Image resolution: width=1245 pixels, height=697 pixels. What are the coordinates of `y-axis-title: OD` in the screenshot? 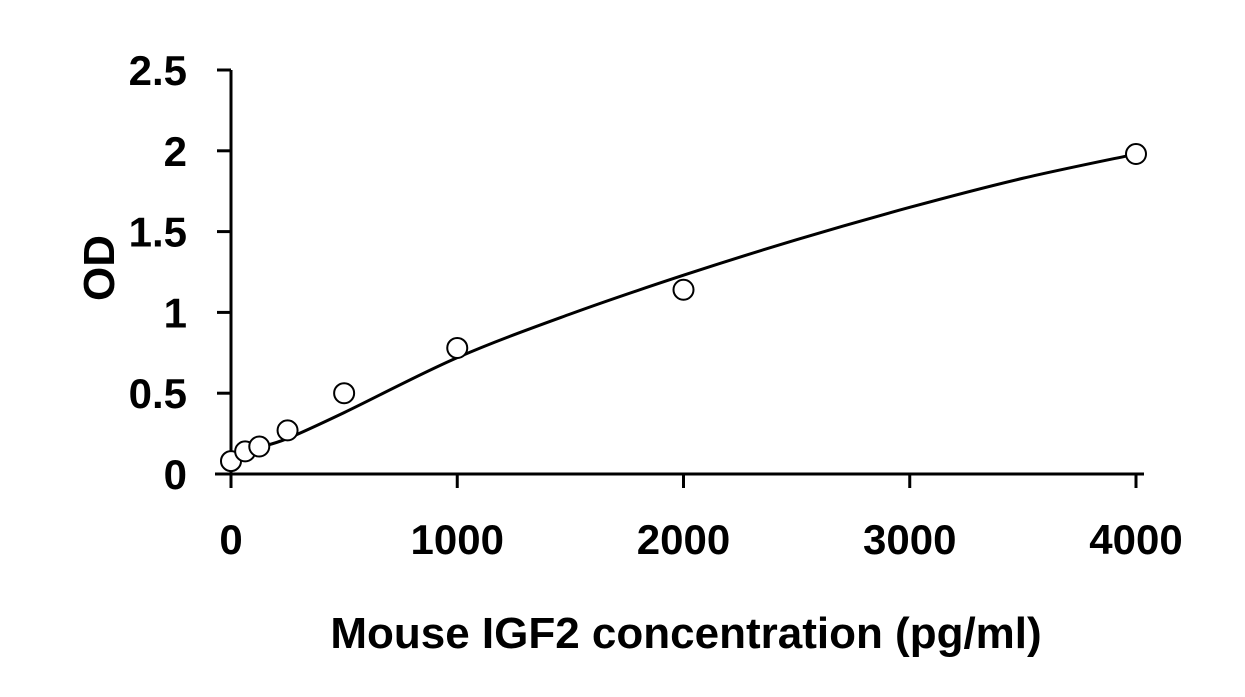 It's located at (99, 268).